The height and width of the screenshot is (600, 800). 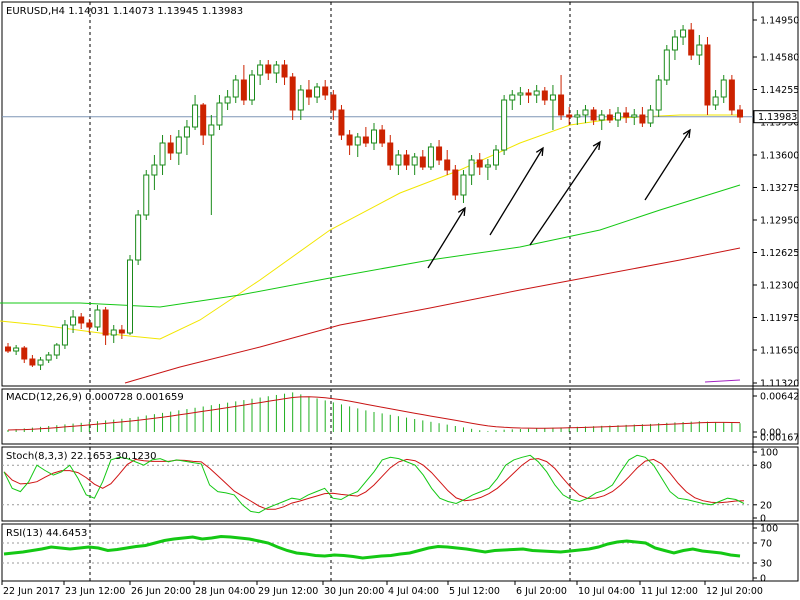 What do you see at coordinates (766, 505) in the screenshot?
I see `stoch-tick-label: 20` at bounding box center [766, 505].